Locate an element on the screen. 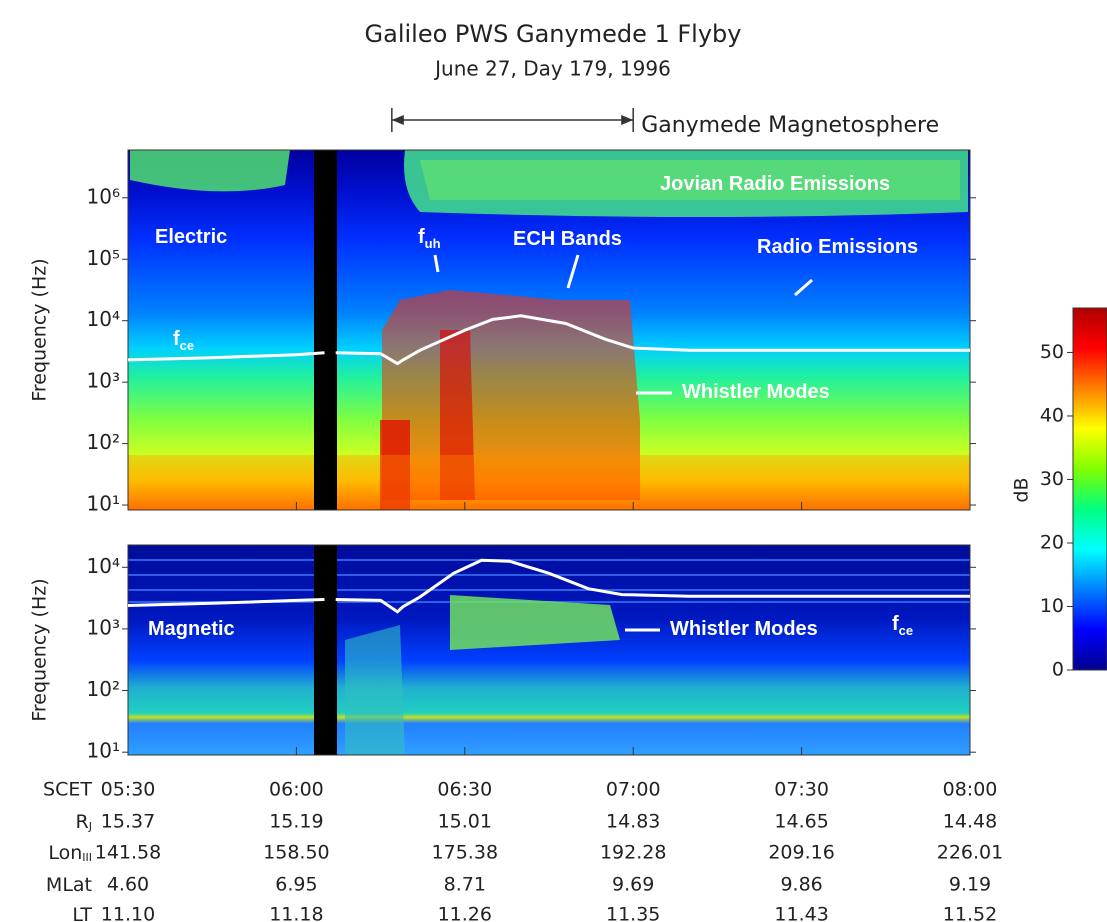 The width and height of the screenshot is (1107, 922). colorbar-tick-label: 40 is located at coordinates (1052, 415).